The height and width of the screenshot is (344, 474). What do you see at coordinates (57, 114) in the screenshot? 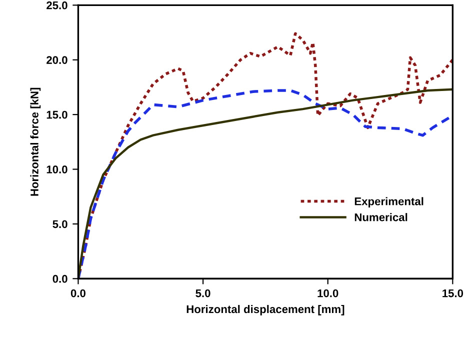
I see `y-tick-label: 15.0` at bounding box center [57, 114].